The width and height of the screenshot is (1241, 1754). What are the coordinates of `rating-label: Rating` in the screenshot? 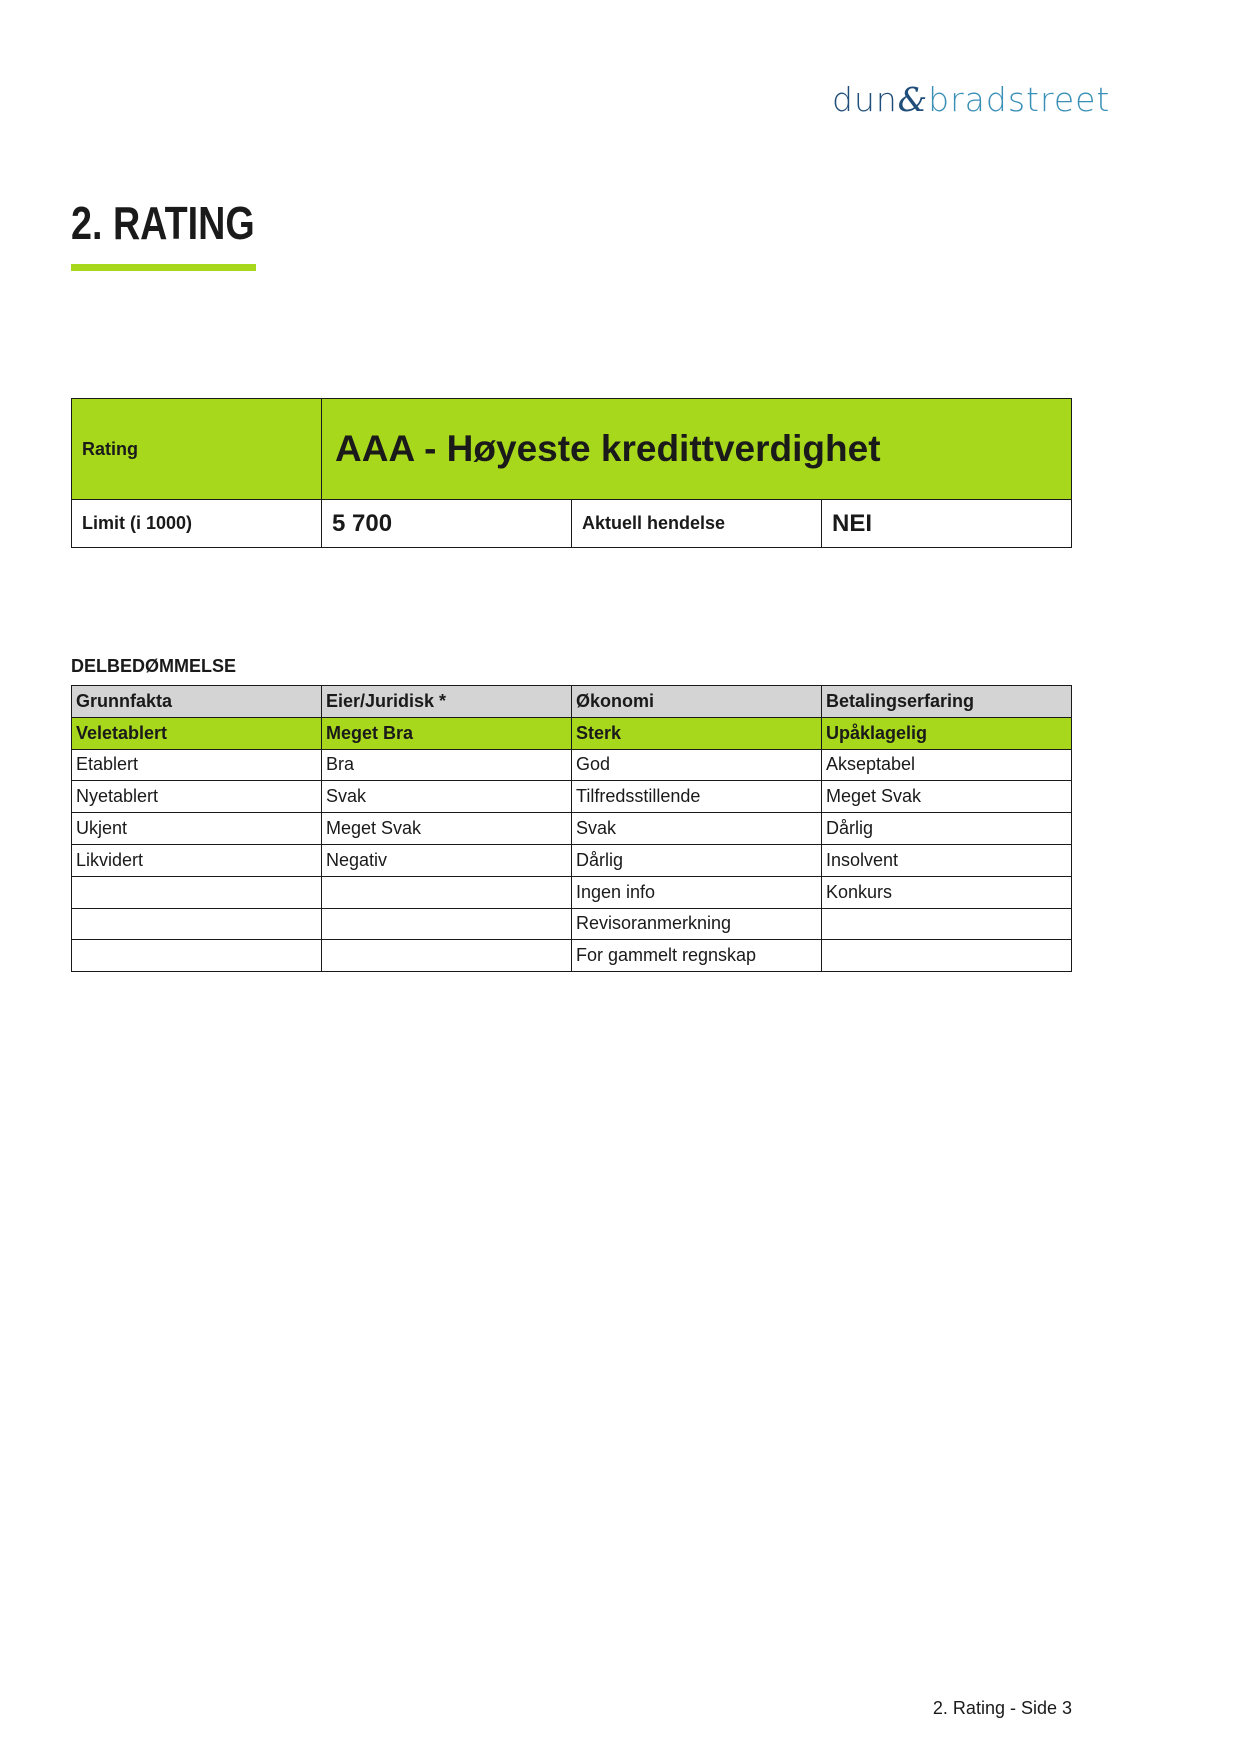 It's located at (196, 449).